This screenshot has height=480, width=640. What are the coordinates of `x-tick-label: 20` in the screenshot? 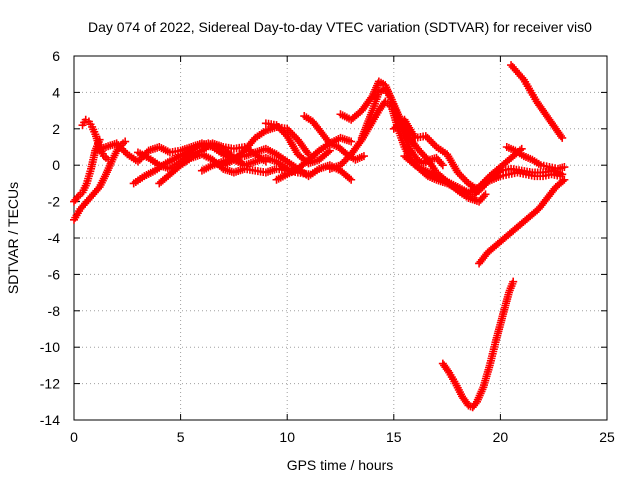 It's located at (501, 437).